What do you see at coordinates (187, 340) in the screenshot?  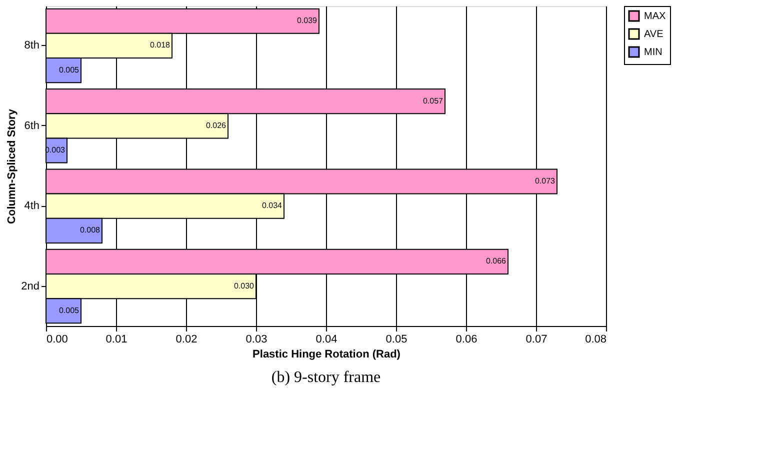 I see `x-tick-label: 0.02` at bounding box center [187, 340].